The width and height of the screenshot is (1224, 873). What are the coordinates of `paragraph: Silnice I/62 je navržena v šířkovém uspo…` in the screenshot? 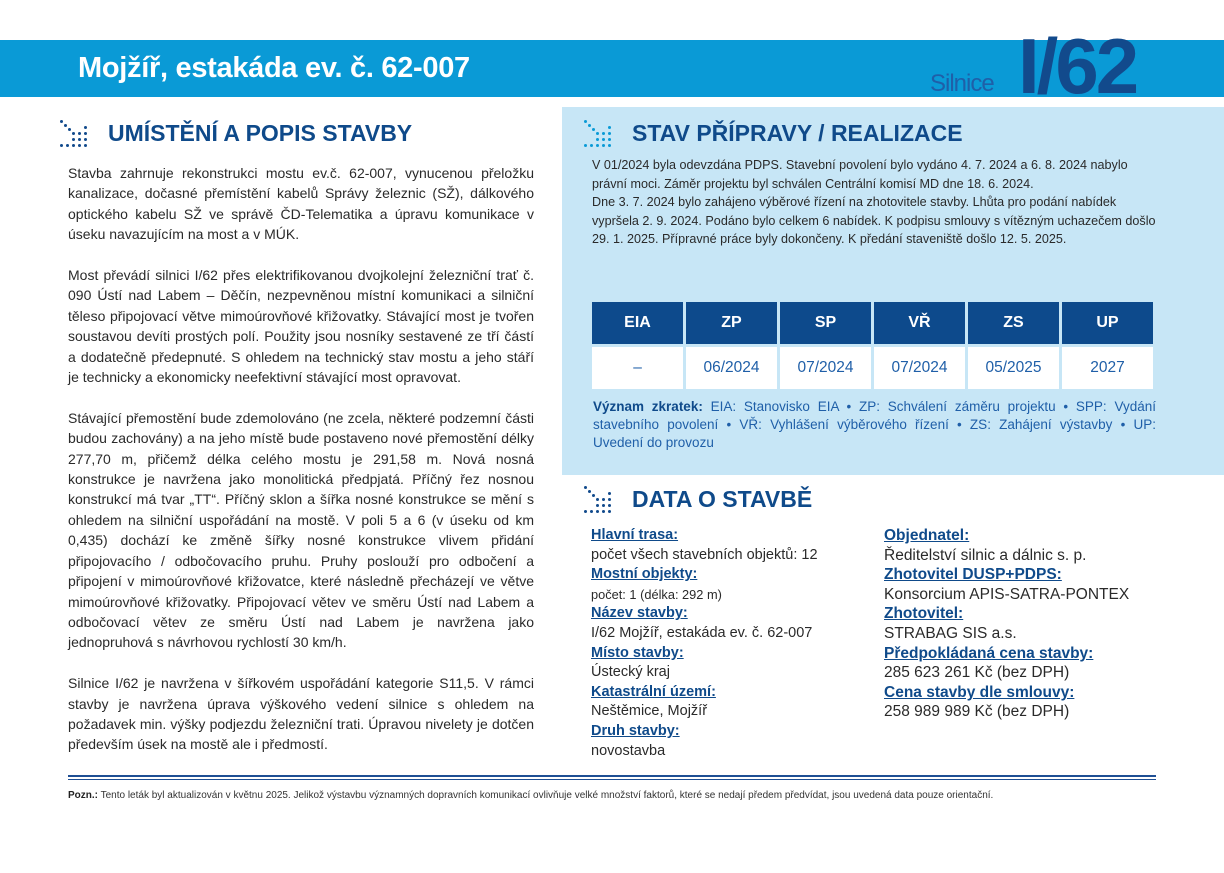 It's located at (301, 714).